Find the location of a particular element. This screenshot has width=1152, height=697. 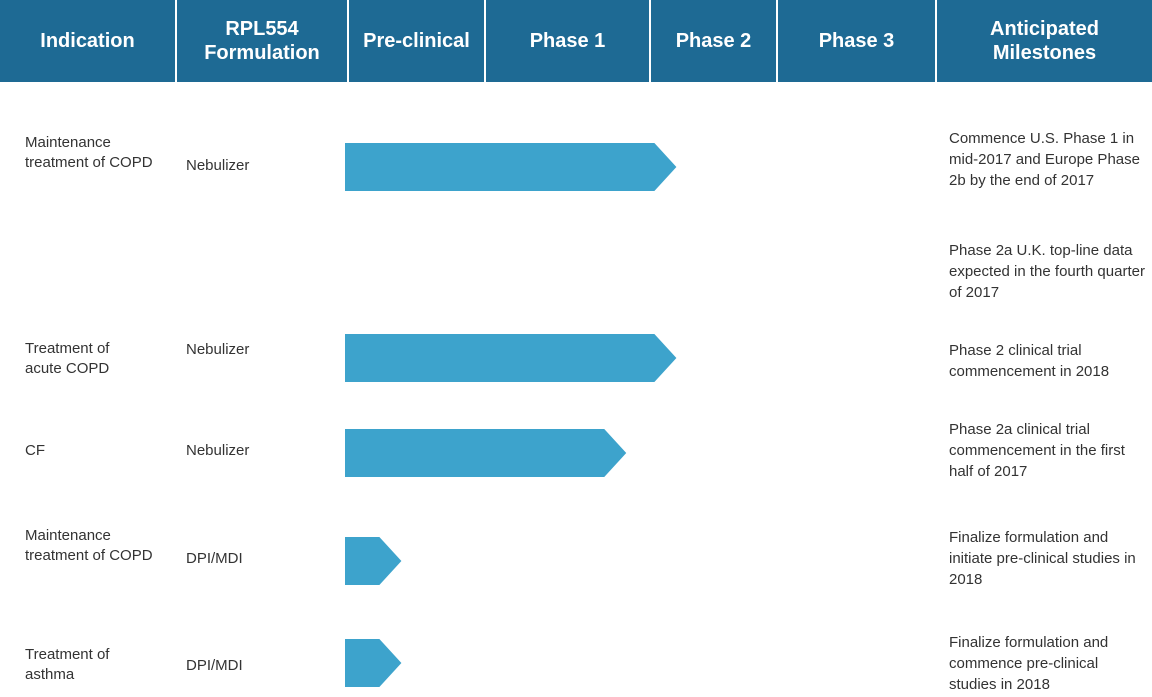

header-phase-1: Phase 1 is located at coordinates (567, 41).